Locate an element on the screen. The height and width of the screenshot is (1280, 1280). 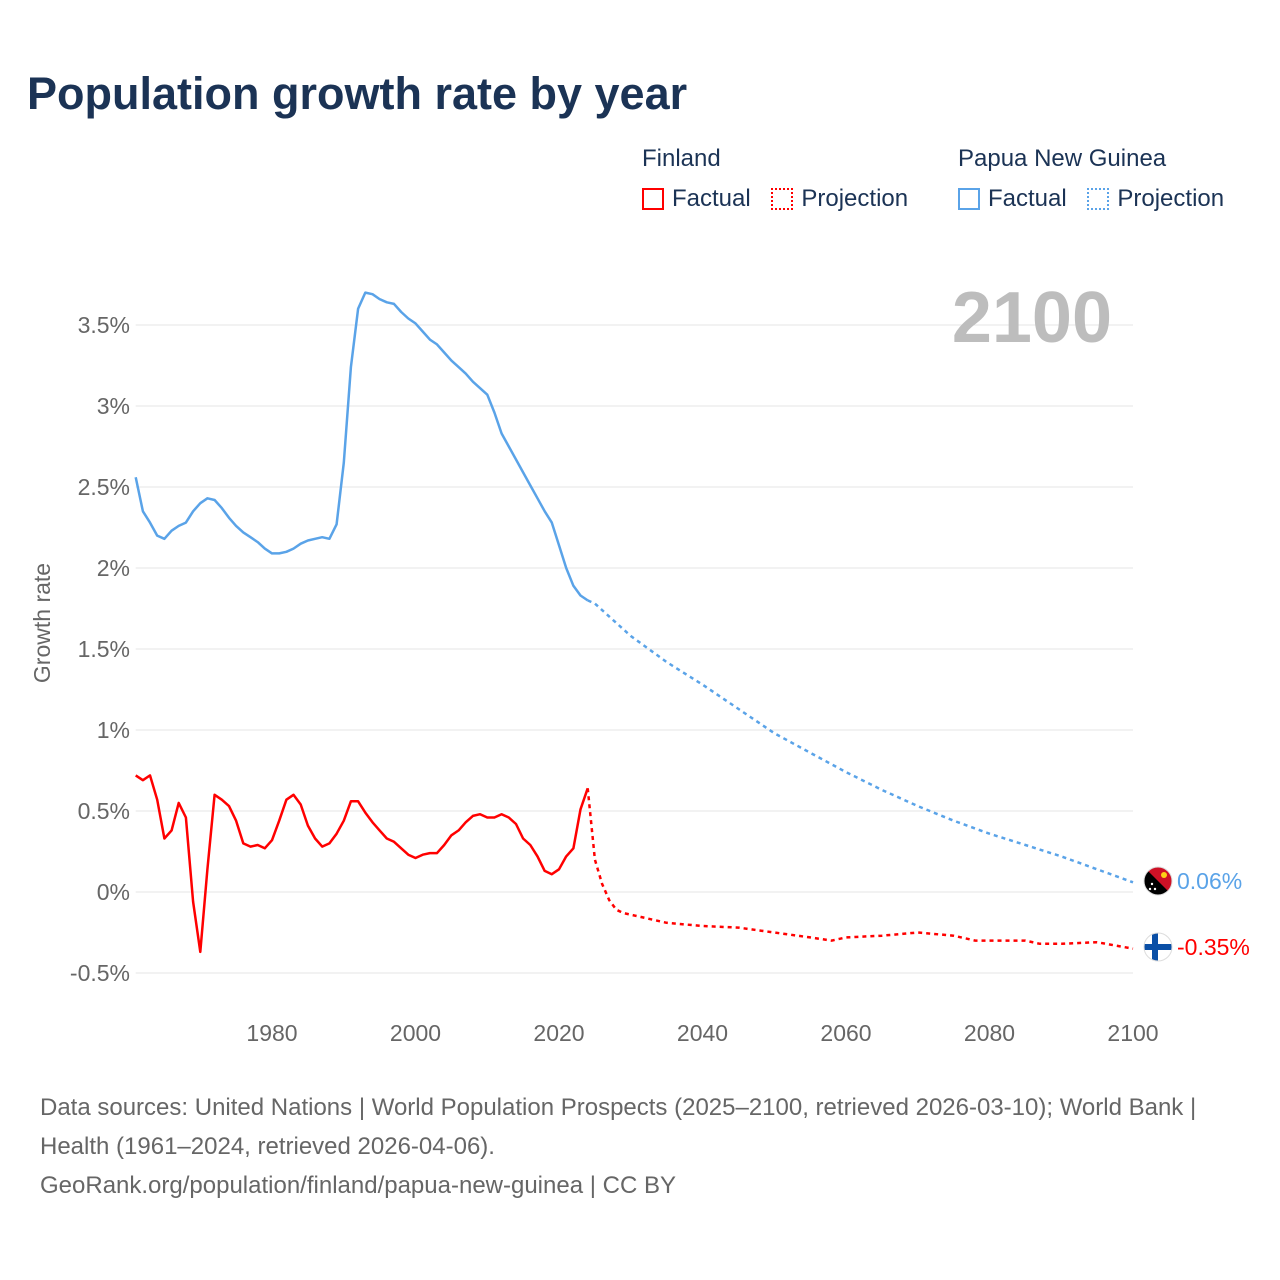
papua-new-guinea-factual-line is located at coordinates (361, 446).